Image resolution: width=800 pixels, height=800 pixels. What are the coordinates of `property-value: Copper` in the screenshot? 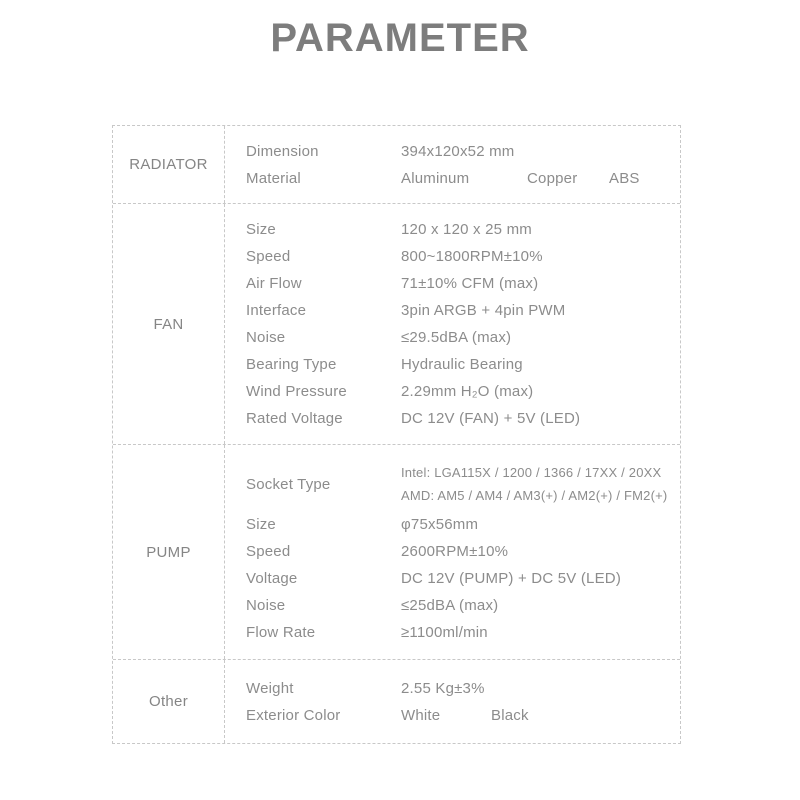 It's located at (552, 178).